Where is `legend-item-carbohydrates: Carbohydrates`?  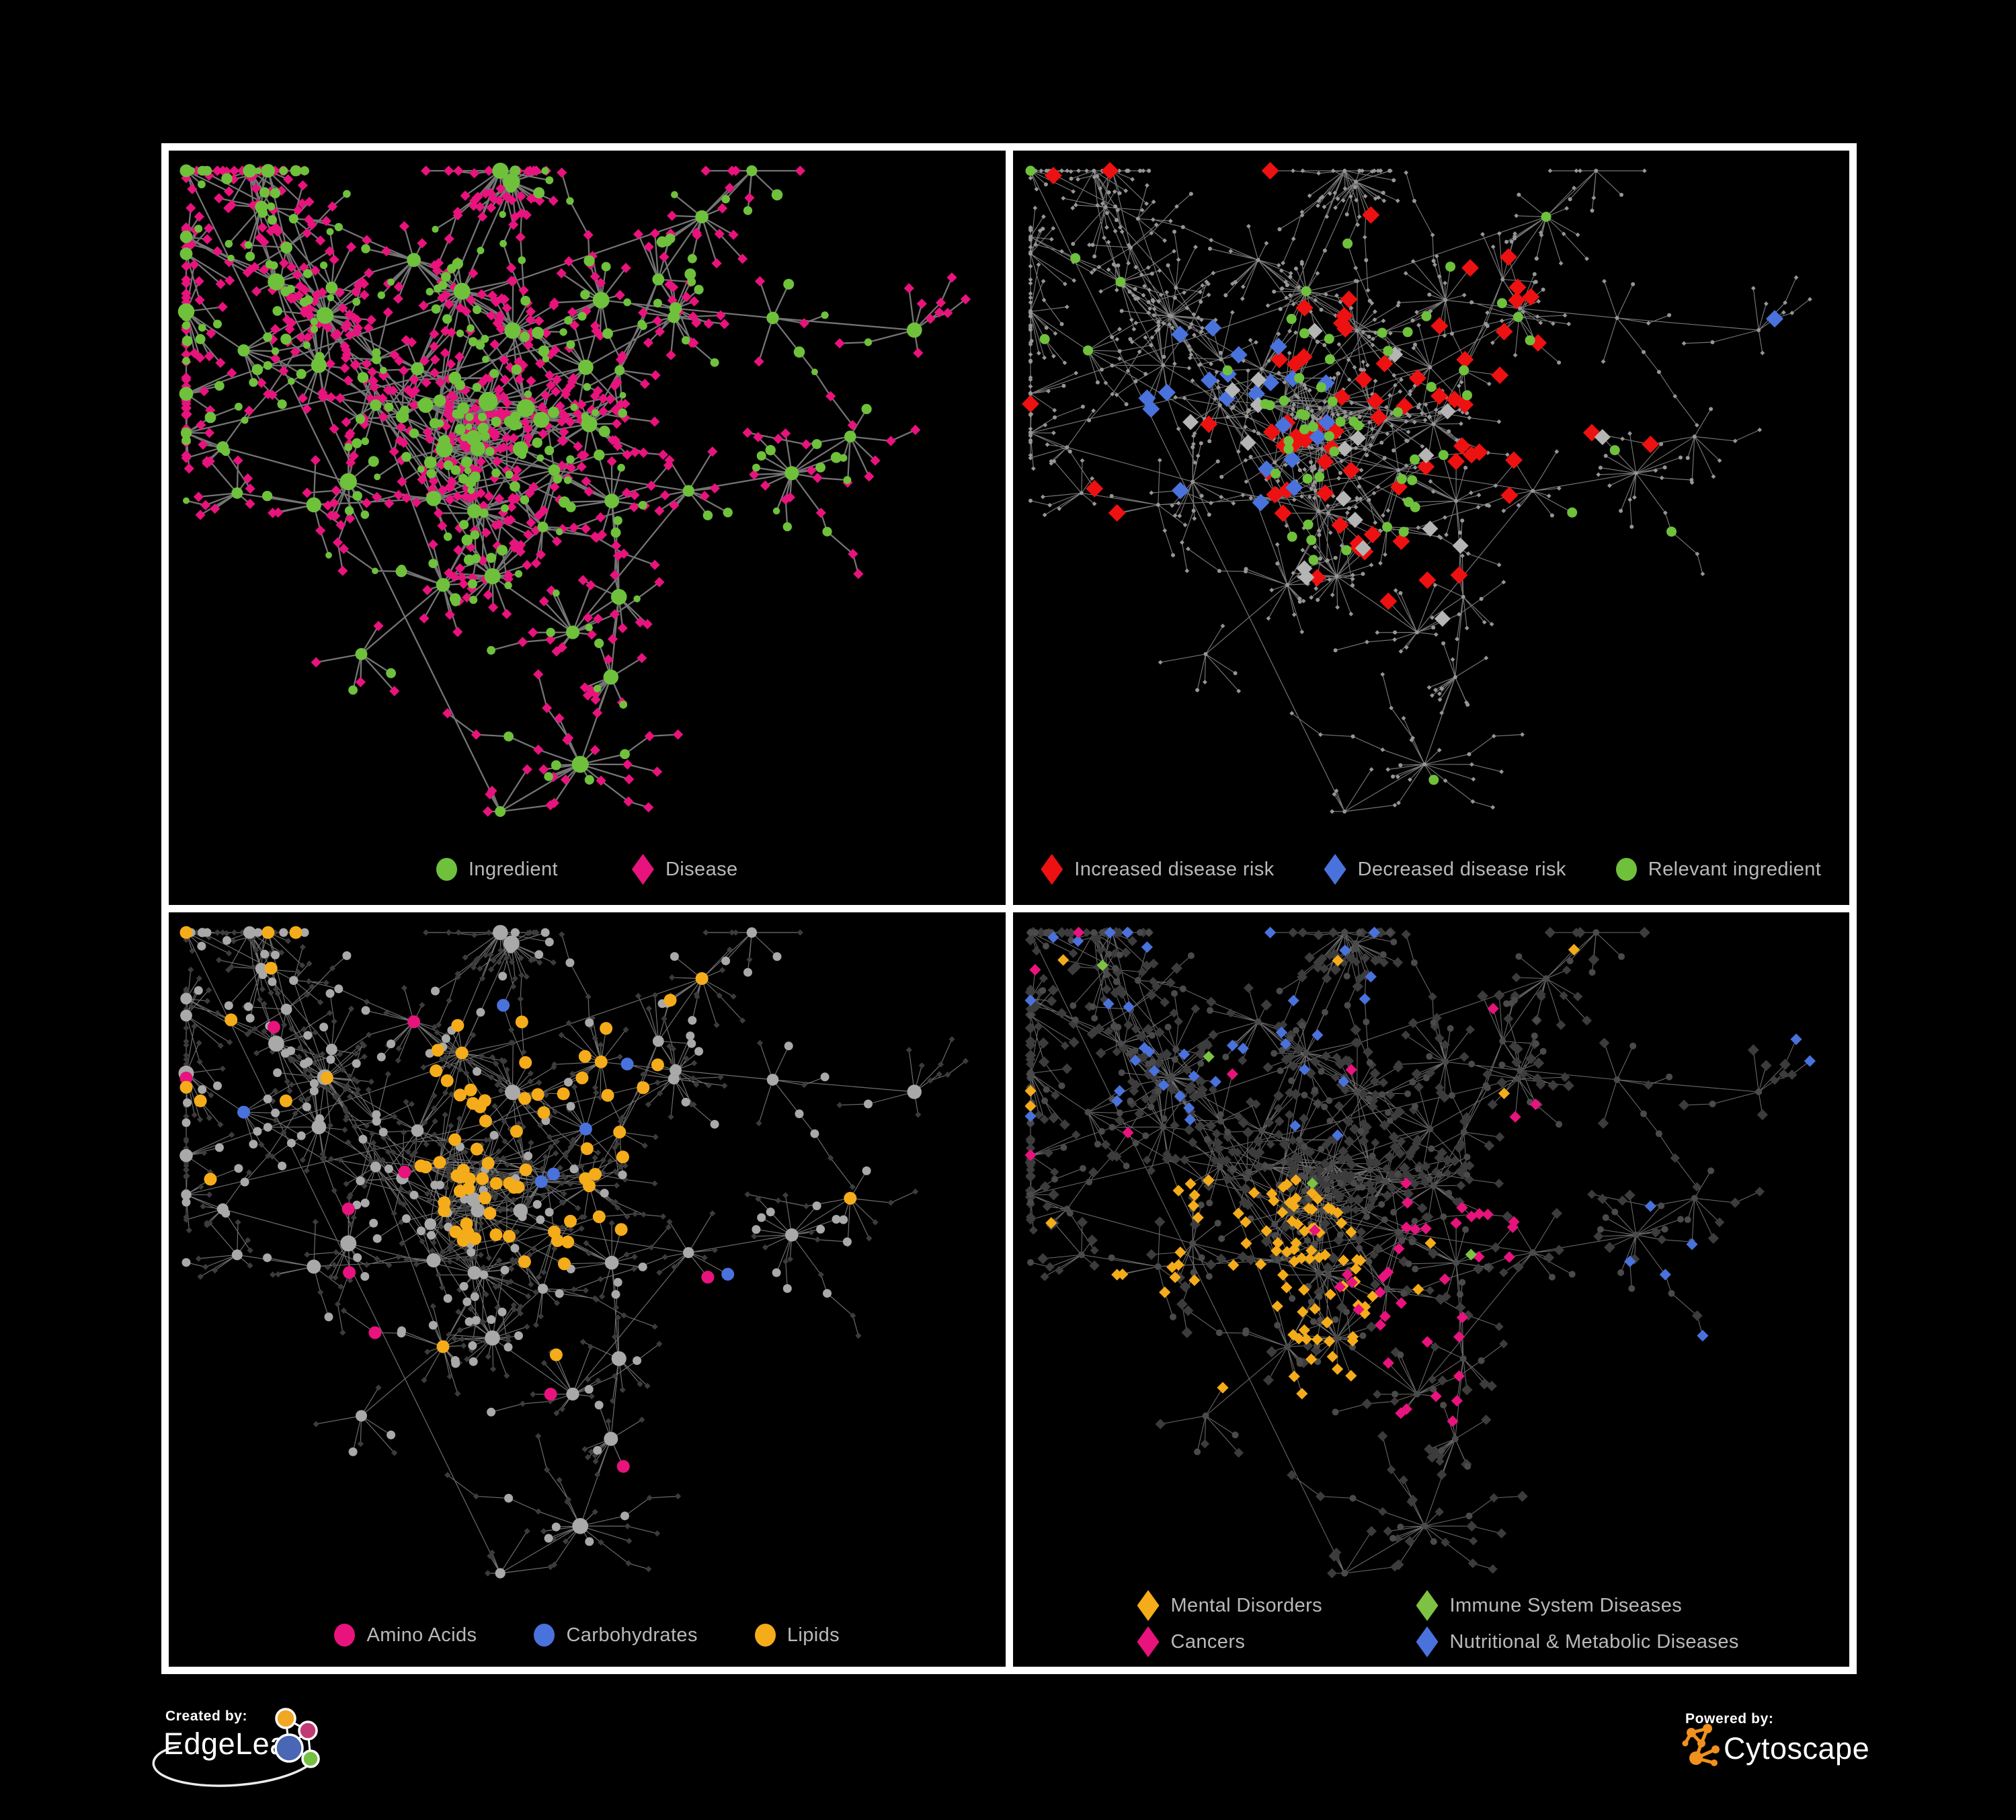
legend-item-carbohydrates: Carbohydrates is located at coordinates (615, 1635).